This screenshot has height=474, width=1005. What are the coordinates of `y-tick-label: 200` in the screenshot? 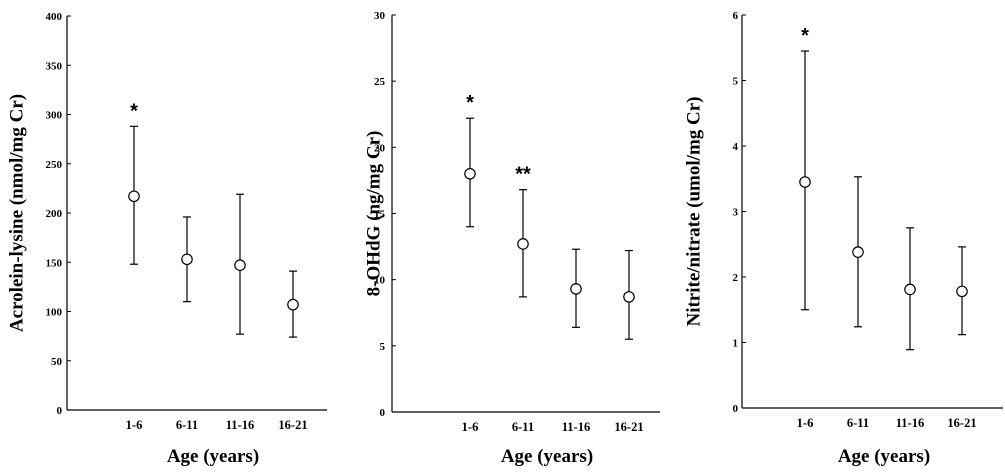 It's located at (54, 214).